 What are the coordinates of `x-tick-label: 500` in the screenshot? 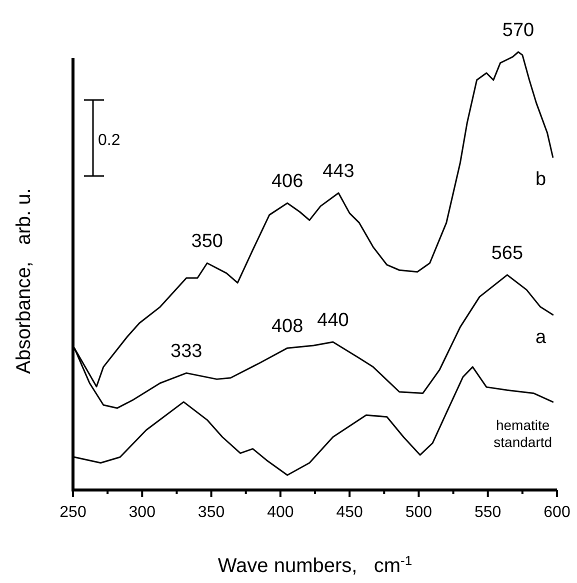 It's located at (418, 512).